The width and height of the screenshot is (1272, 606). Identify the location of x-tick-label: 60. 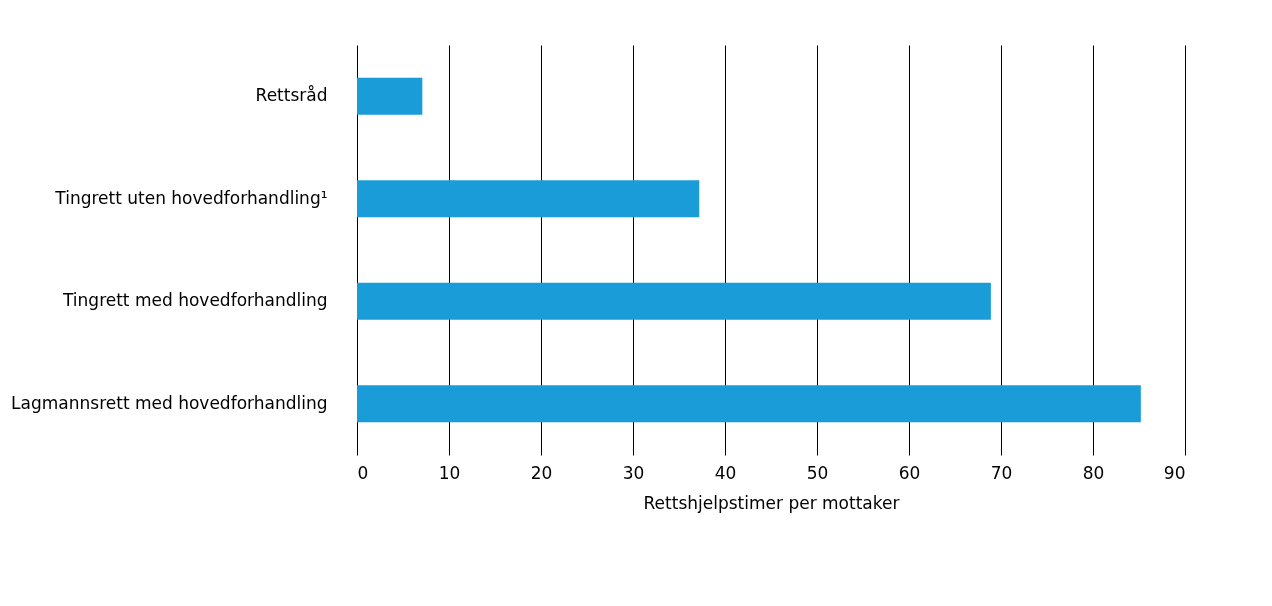
(909, 472).